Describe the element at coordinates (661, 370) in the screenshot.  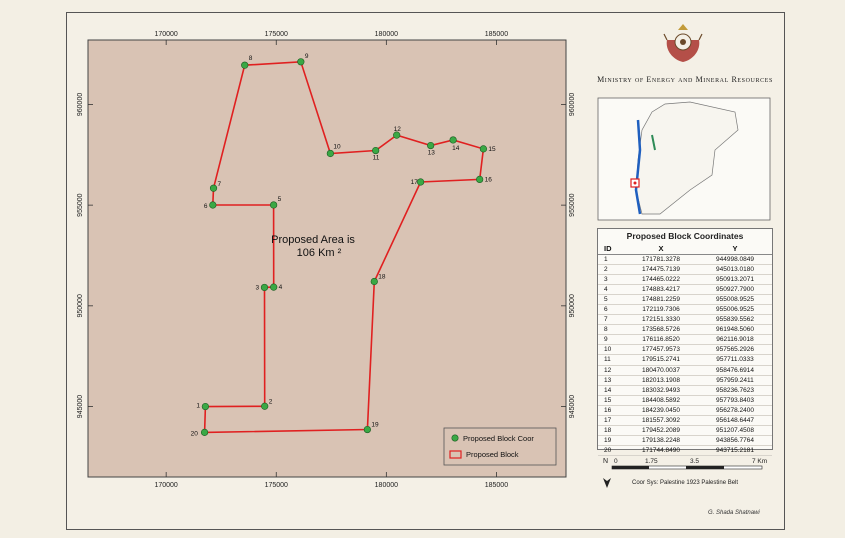
I see `cell-x: 180470.0037` at that location.